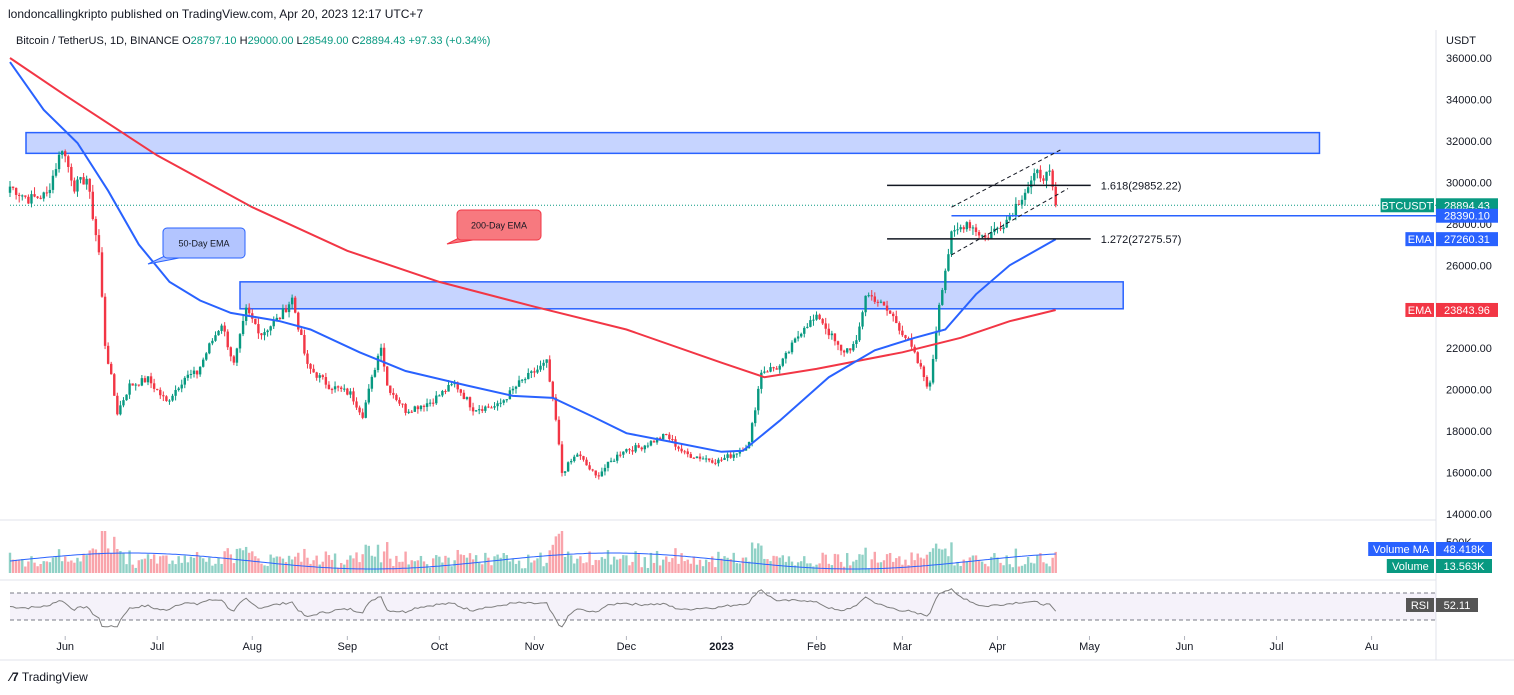 The width and height of the screenshot is (1514, 695). I want to click on x-tick-label: May, so click(1089, 647).